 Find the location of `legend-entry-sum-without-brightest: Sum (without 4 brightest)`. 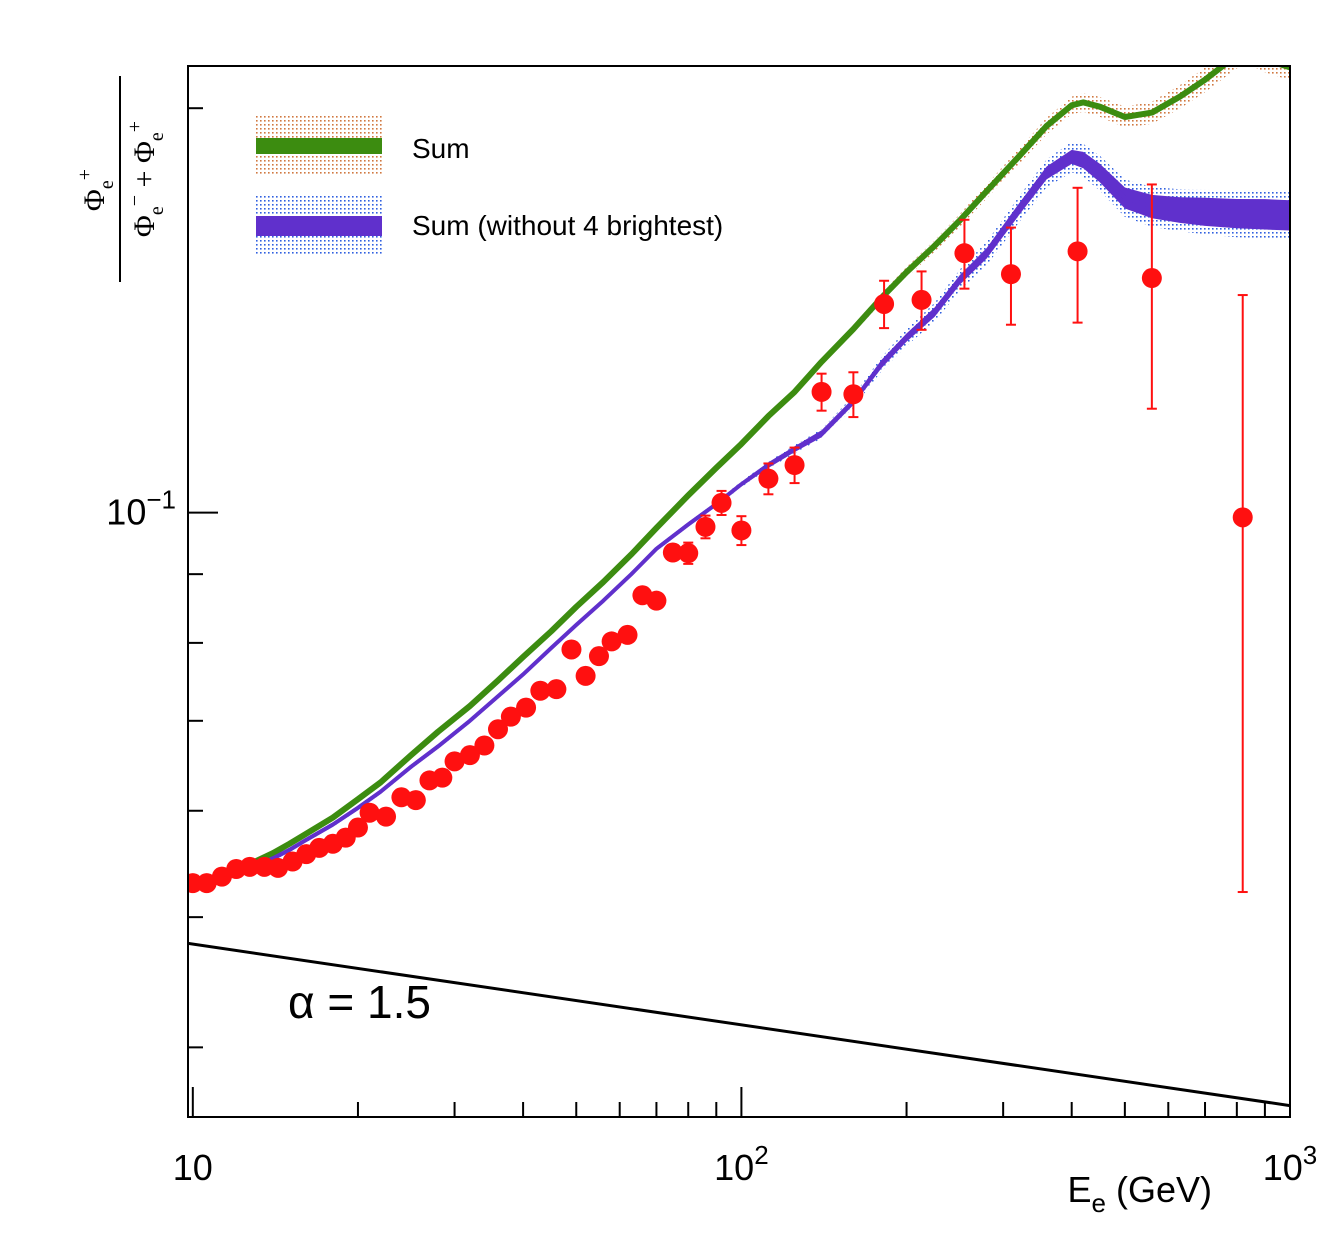

legend-entry-sum-without-brightest: Sum (without 4 brightest) is located at coordinates (489, 225).